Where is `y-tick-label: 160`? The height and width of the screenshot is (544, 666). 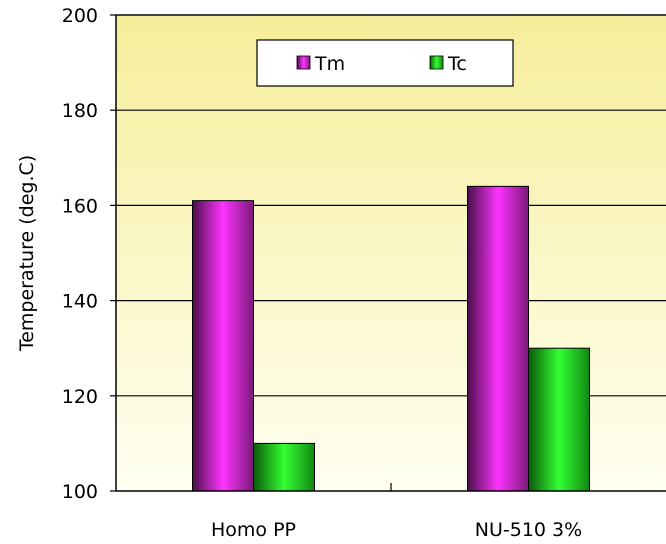
y-tick-label: 160 is located at coordinates (80, 206).